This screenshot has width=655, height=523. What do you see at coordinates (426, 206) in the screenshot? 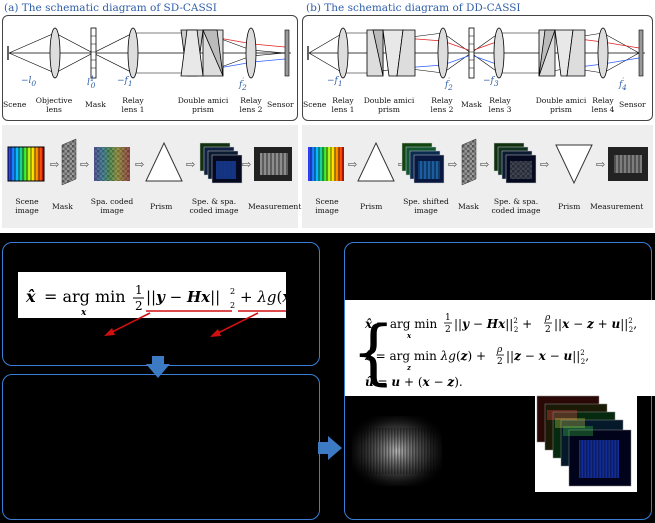
I see `dd-proc-spe-shifted: Spe. shifted image` at bounding box center [426, 206].